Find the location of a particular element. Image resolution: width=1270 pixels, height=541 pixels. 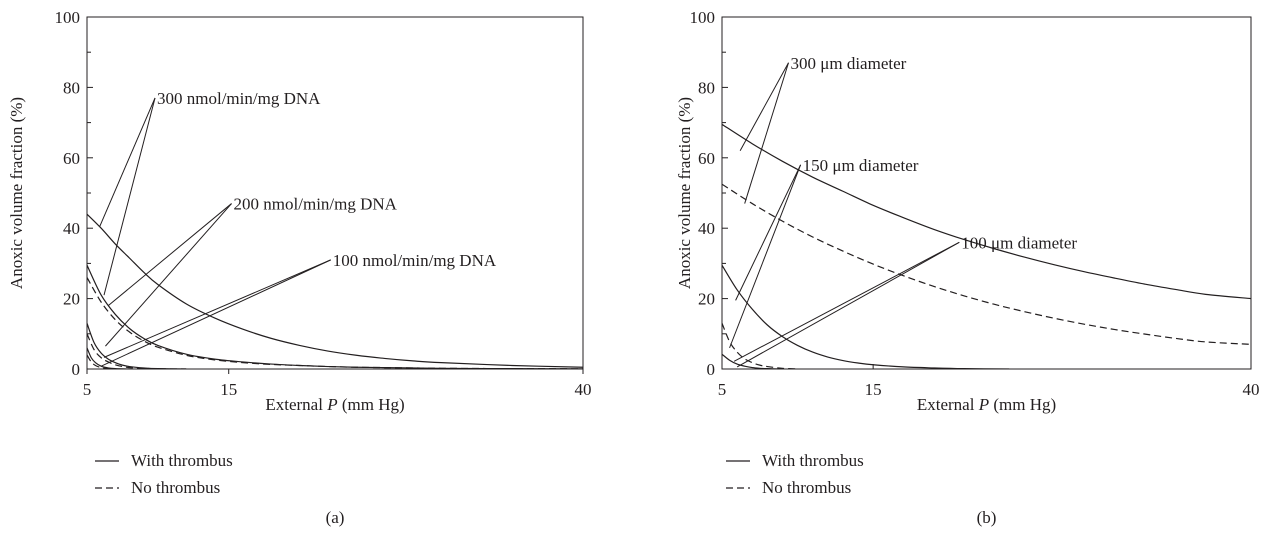

chart-b-series-line-5-solid is located at coordinates (752, 361).